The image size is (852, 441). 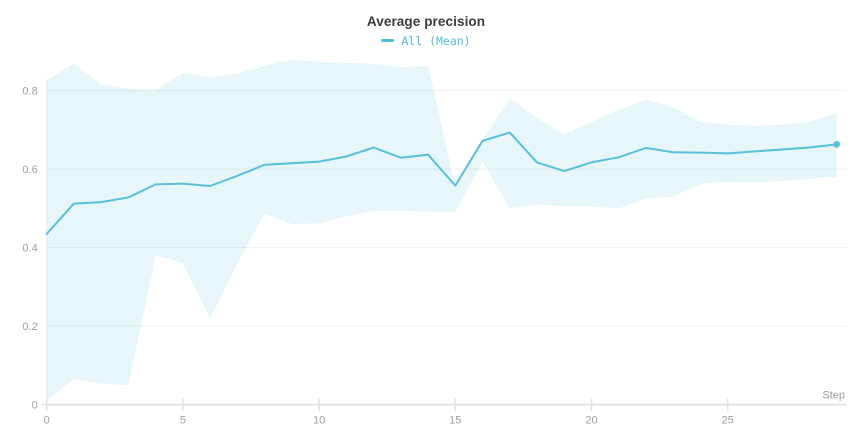 What do you see at coordinates (47, 421) in the screenshot?
I see `x-tick-label: 0` at bounding box center [47, 421].